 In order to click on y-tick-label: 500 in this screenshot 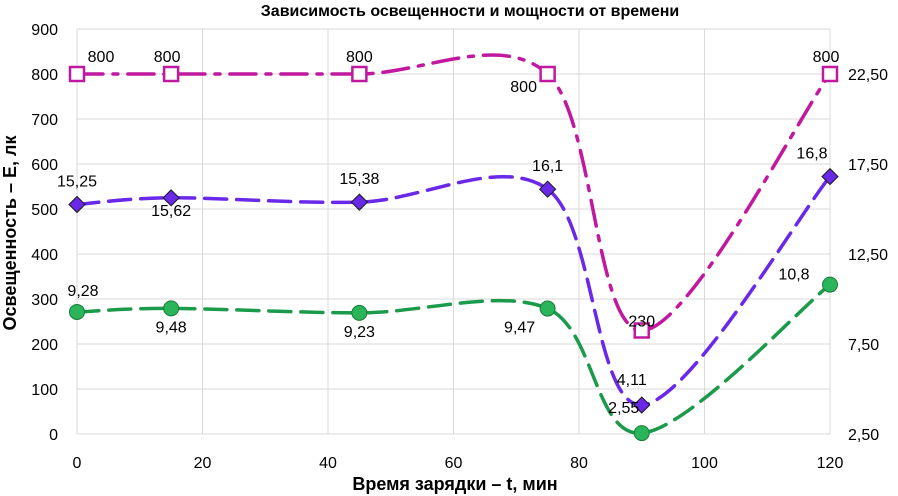, I will do `click(44, 210)`.